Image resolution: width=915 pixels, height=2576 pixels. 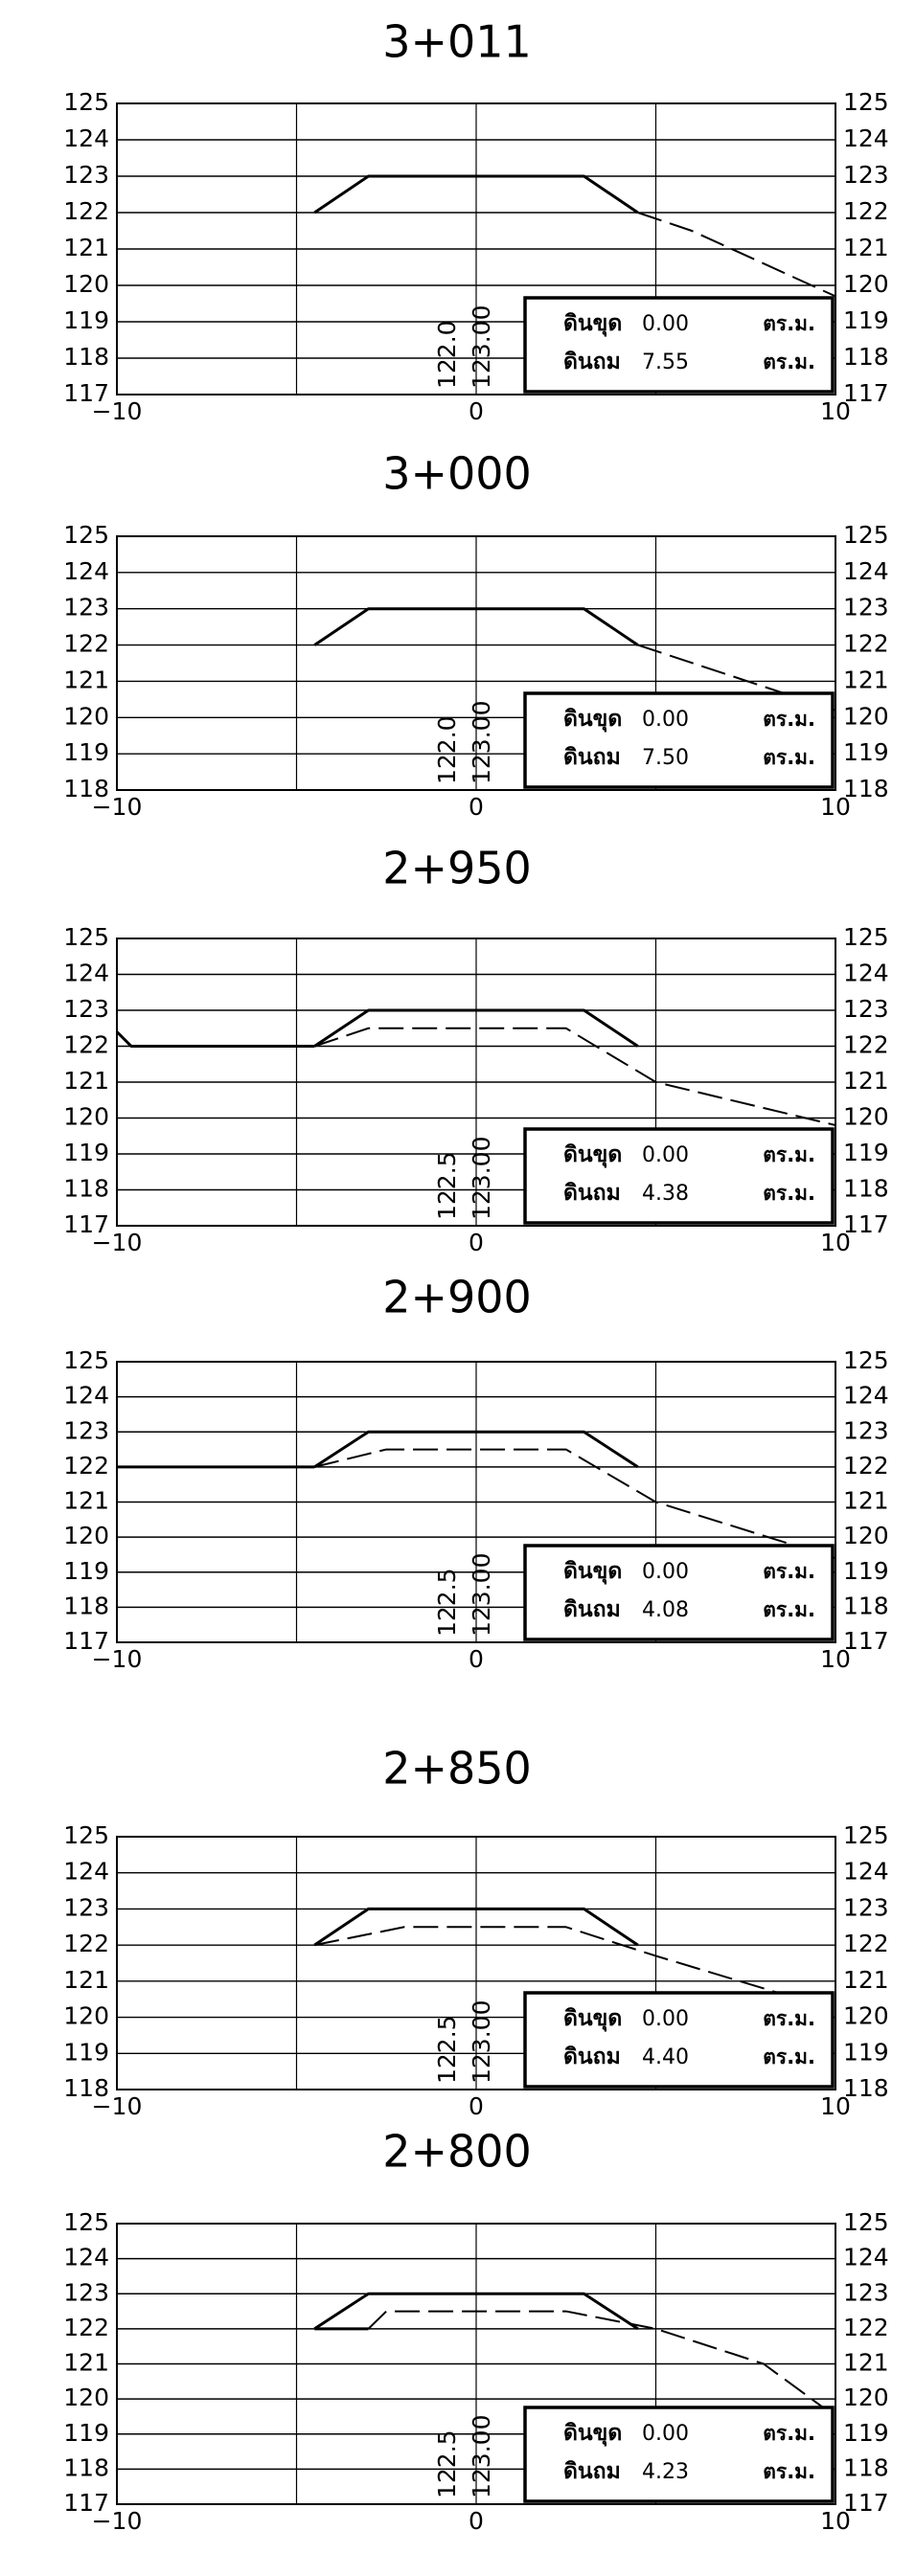 What do you see at coordinates (86, 1641) in the screenshot?
I see `y-tick-label-left: 117` at bounding box center [86, 1641].